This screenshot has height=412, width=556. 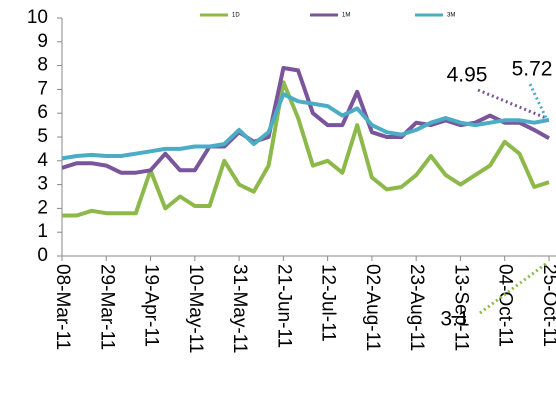 I want to click on y-tick-label: 1, so click(x=42, y=231).